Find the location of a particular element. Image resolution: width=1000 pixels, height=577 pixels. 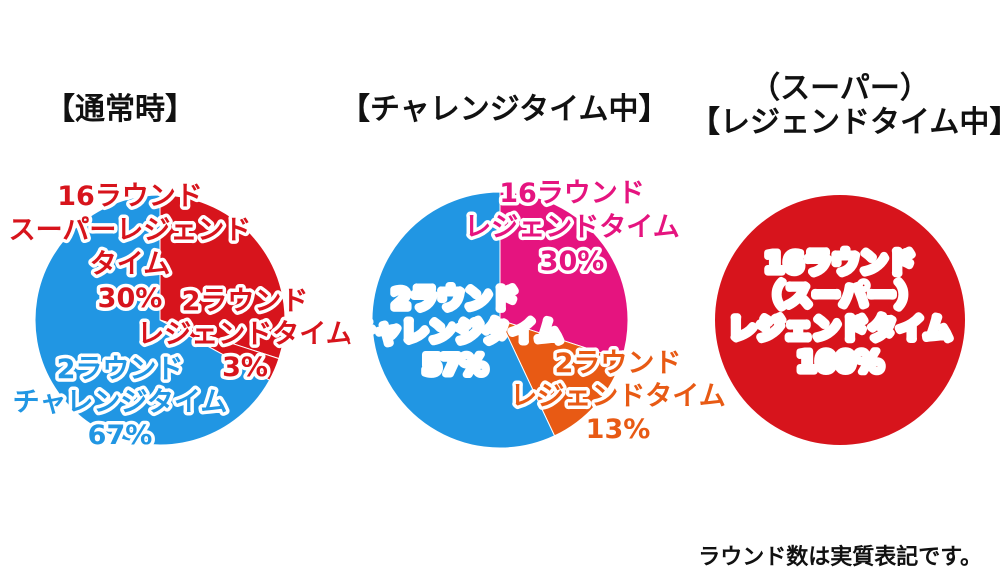

pie-chart-3: 16ラウンド（スーパー）レジェンドタイム 100% is located at coordinates (840, 320).